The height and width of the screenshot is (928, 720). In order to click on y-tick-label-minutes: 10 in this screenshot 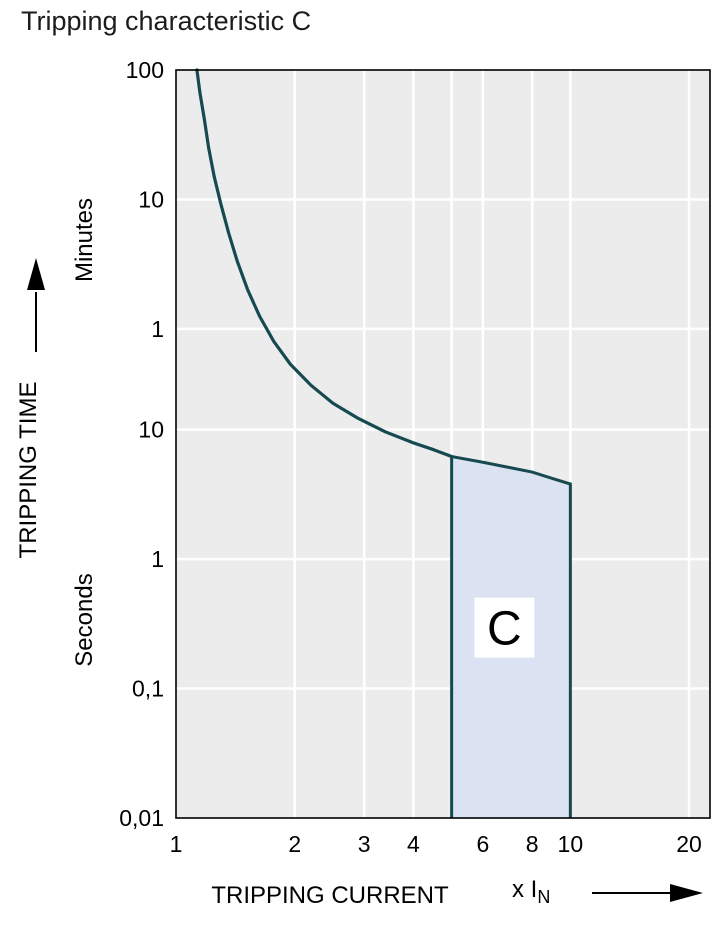, I will do `click(151, 199)`.